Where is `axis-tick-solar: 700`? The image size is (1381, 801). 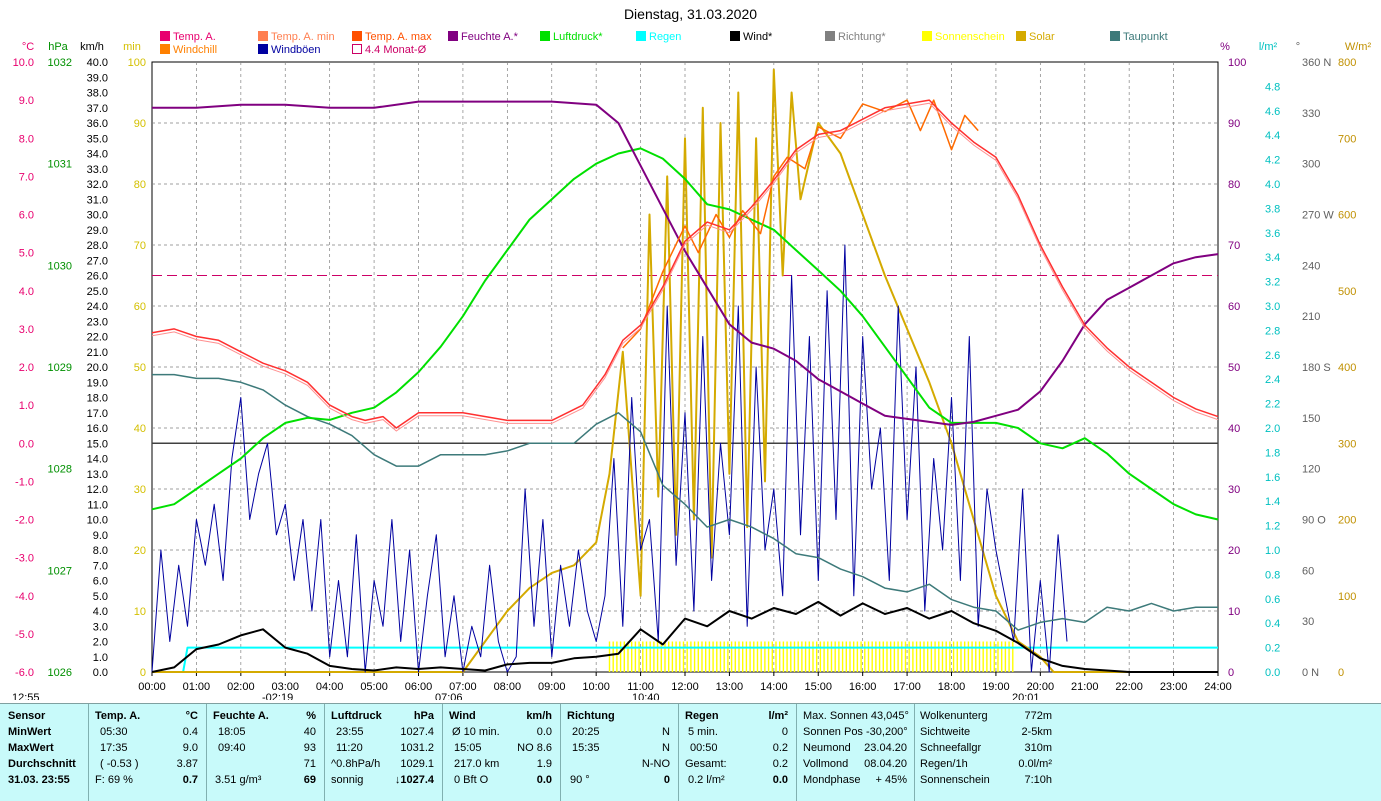
axis-tick-solar: 700 is located at coordinates (1347, 139).